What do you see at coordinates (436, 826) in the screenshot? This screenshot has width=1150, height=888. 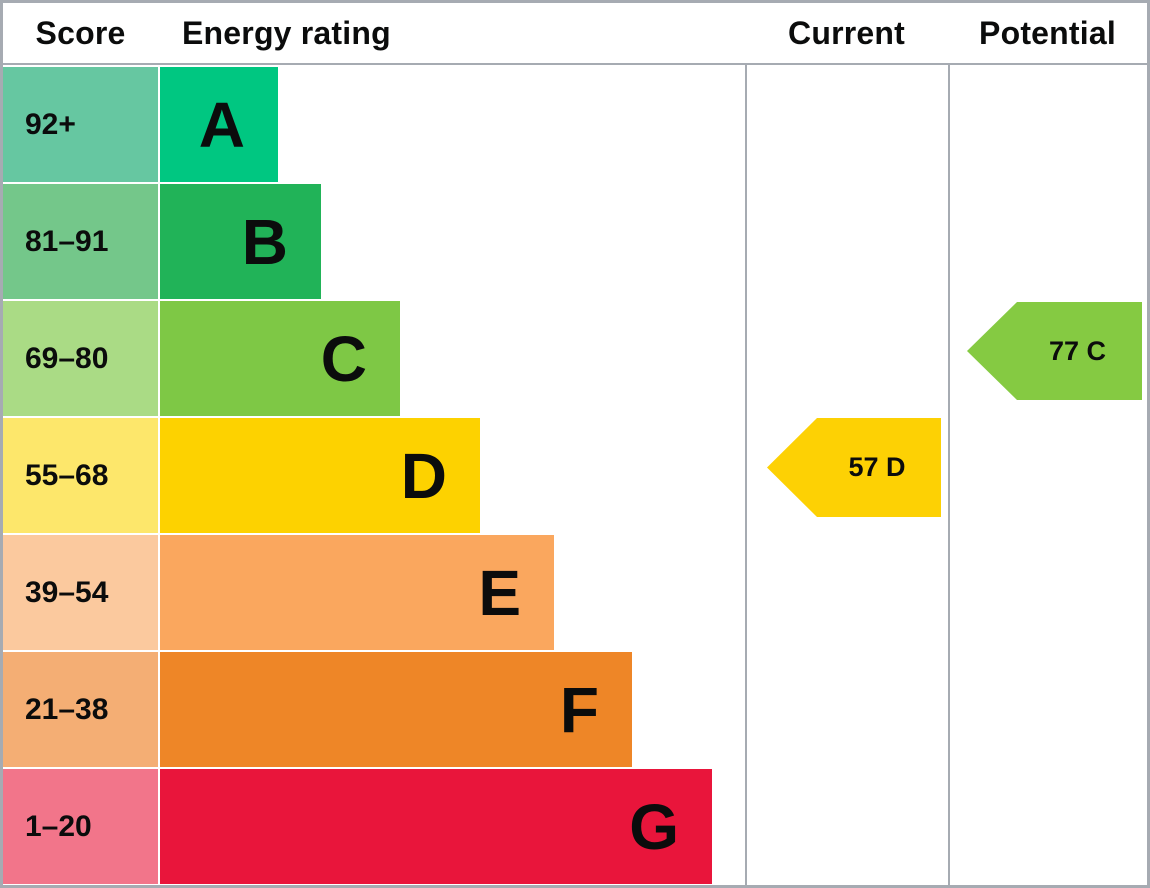 I see `band-bar-g: G` at bounding box center [436, 826].